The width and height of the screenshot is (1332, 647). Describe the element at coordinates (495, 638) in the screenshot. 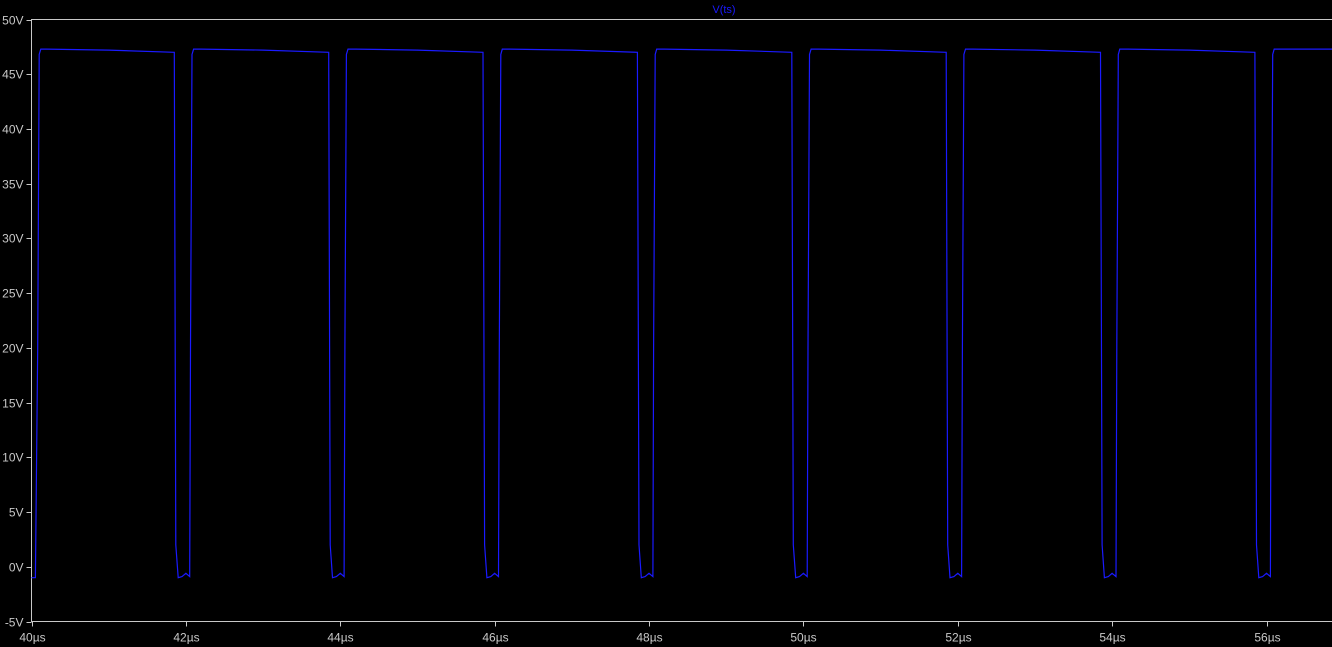

I see `x-tick-label: 46µs` at that location.